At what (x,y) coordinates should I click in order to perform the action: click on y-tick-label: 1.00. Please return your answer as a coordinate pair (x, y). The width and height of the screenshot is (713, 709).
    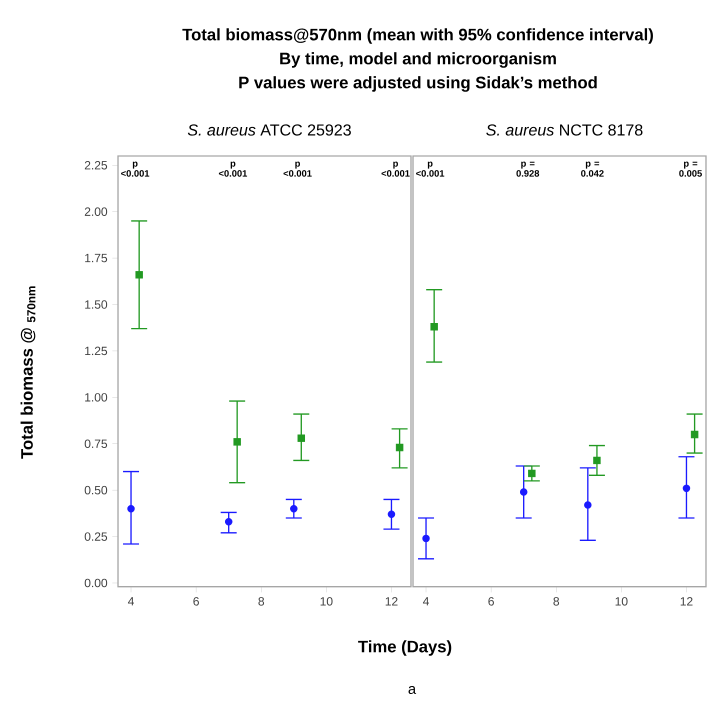
    Looking at the image, I should click on (96, 397).